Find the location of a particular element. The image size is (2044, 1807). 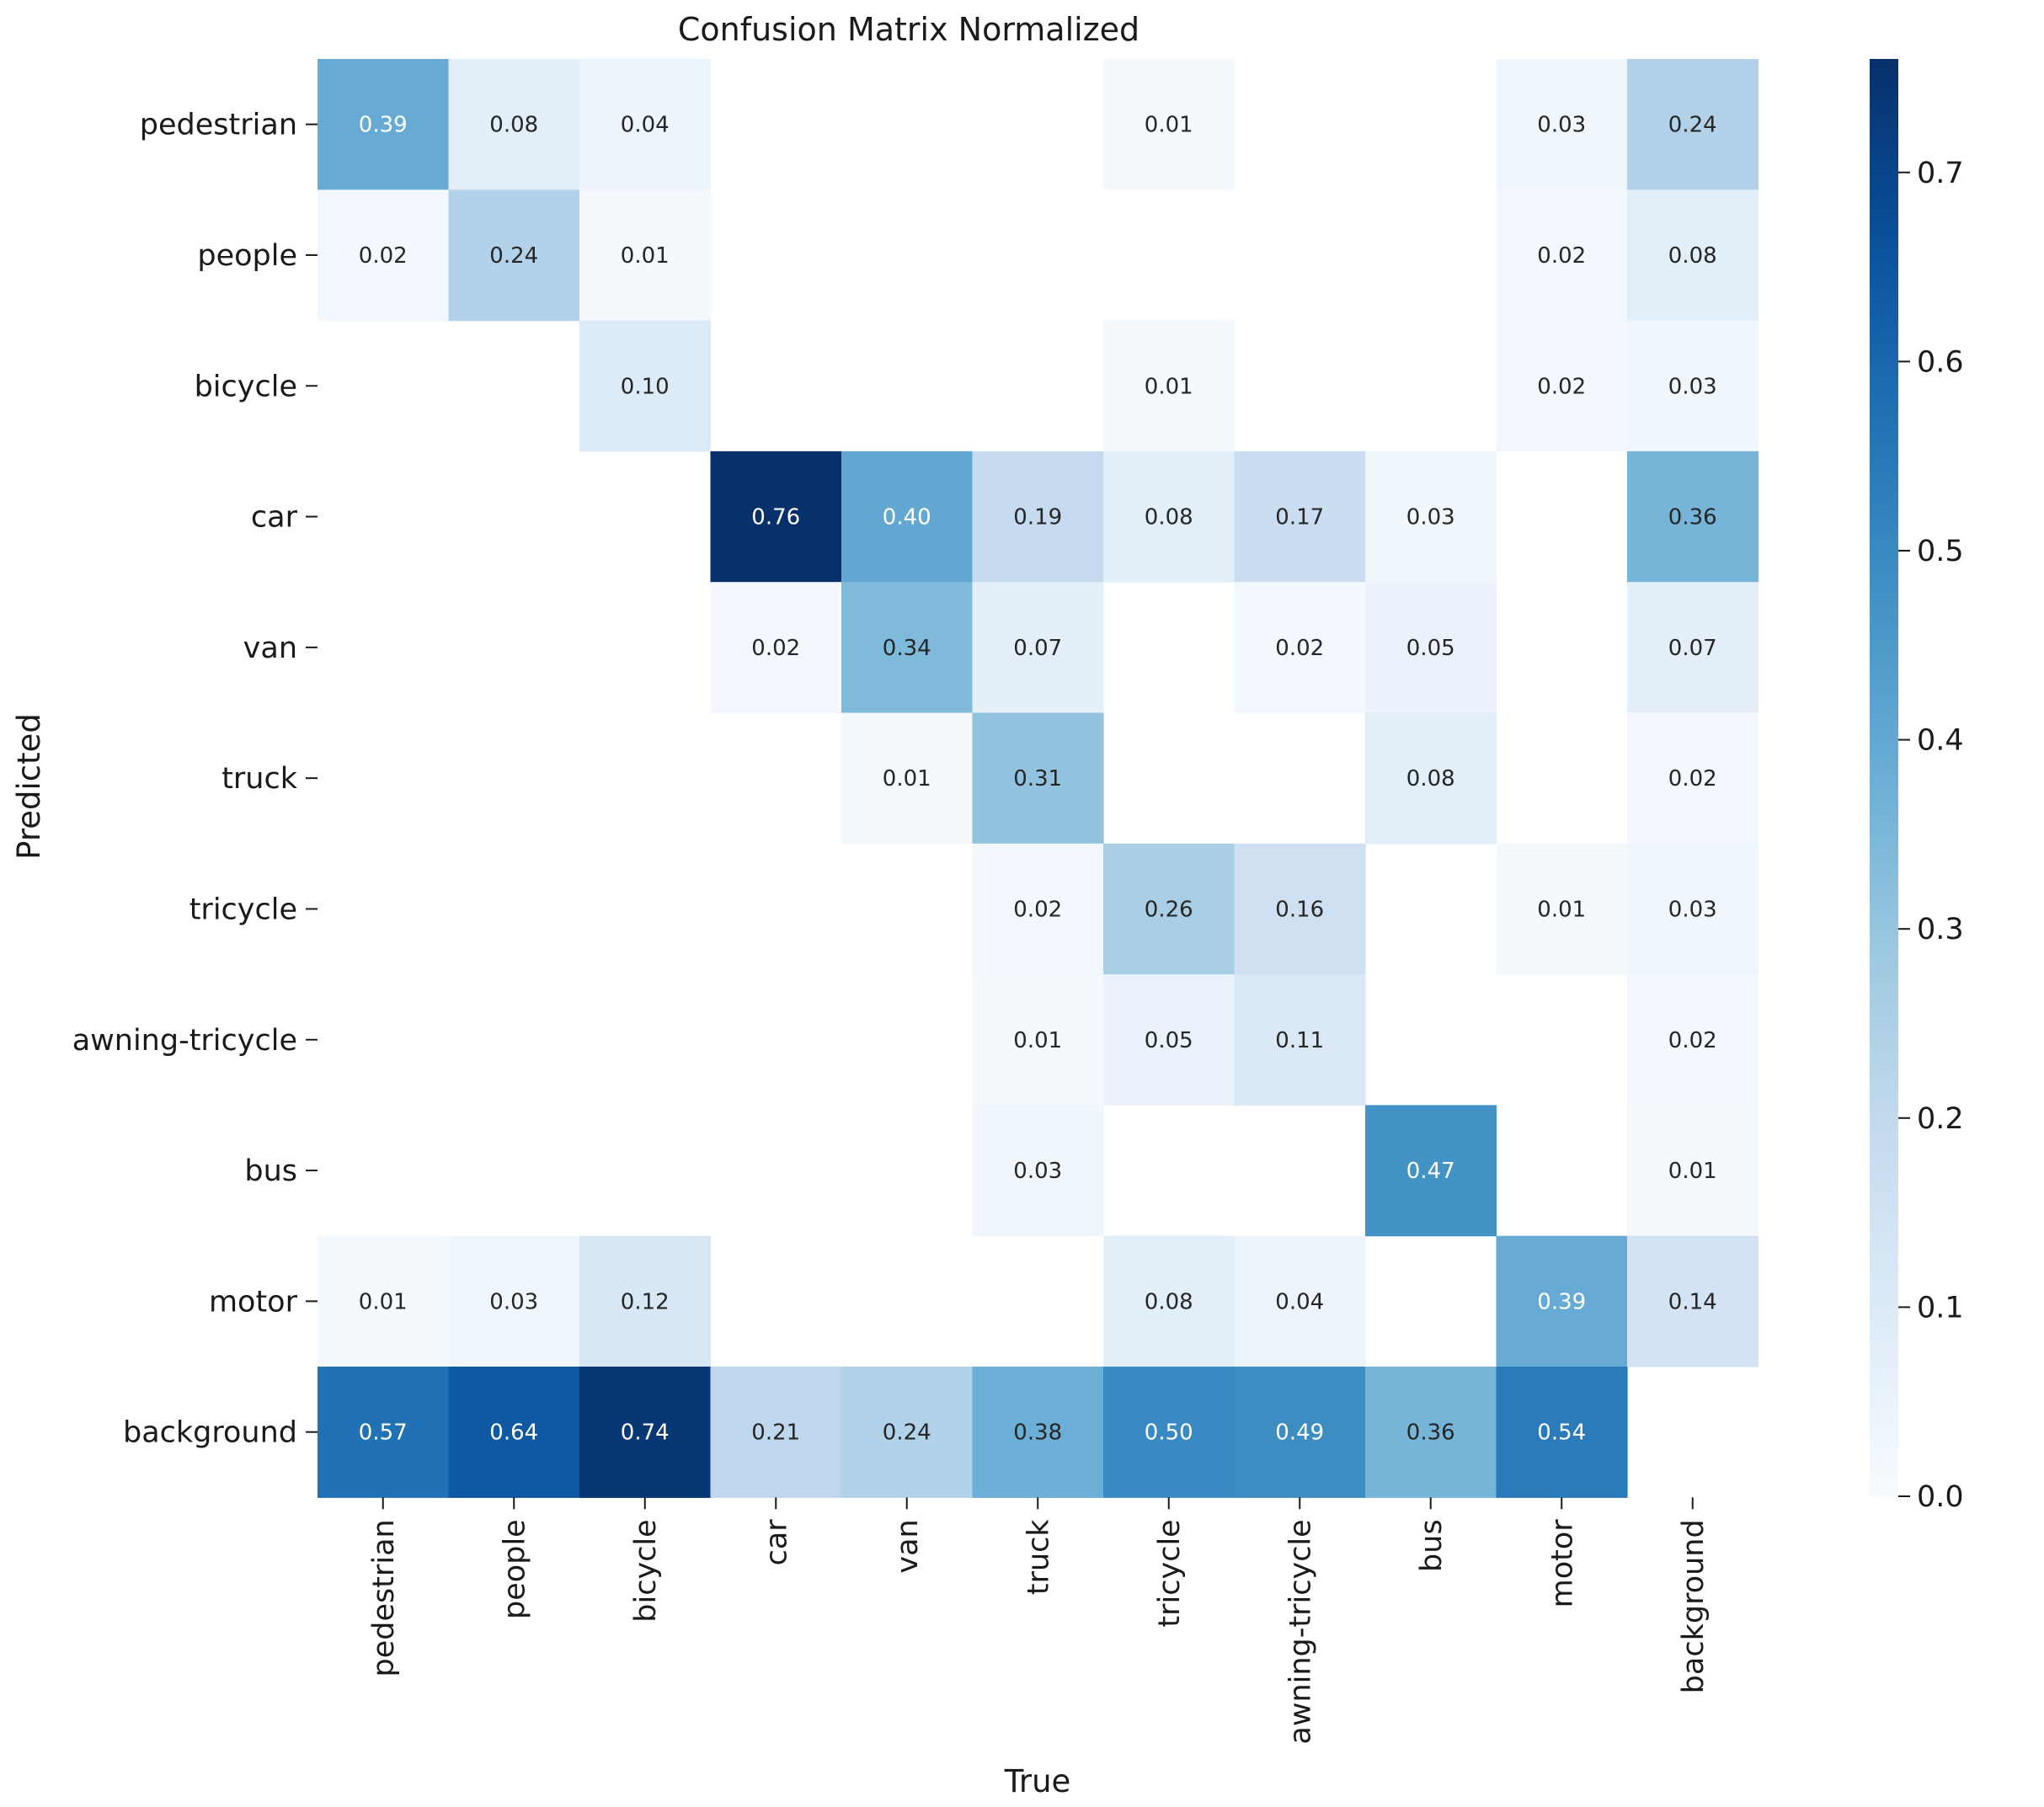

cell-value-label: 0.10 is located at coordinates (645, 386).